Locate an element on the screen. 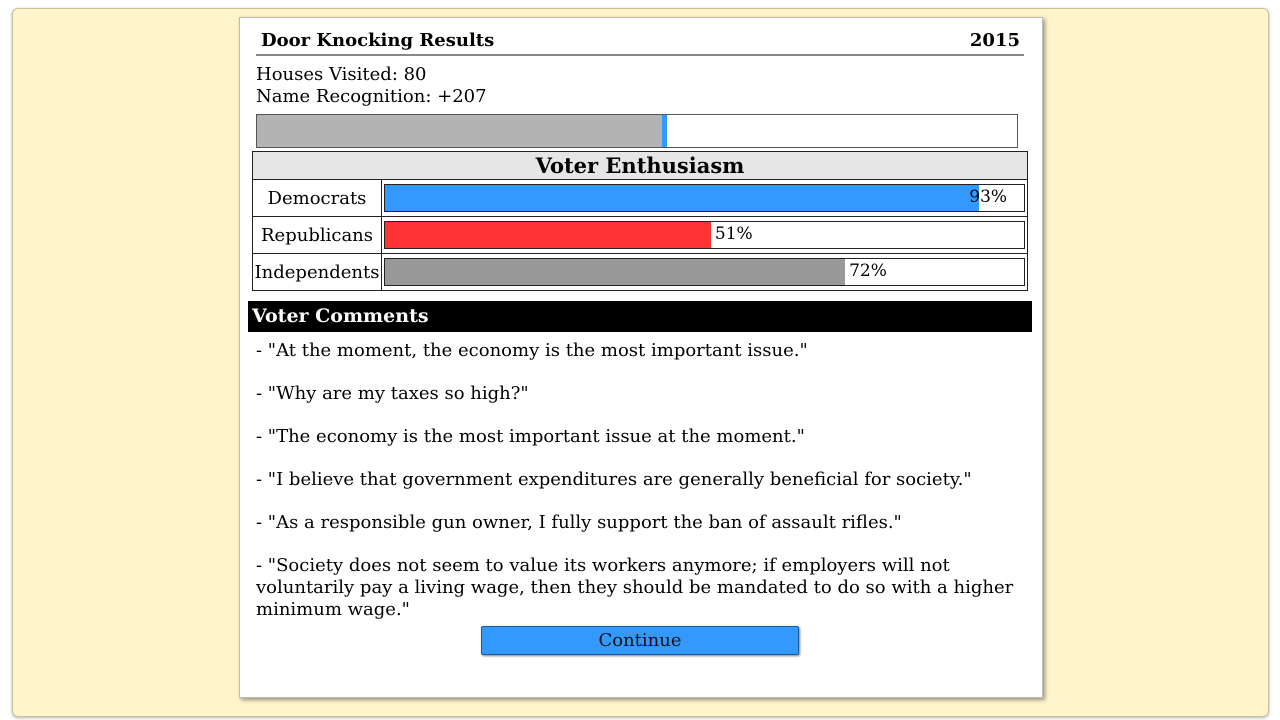 Image resolution: width=1280 pixels, height=720 pixels. bar-value: 72% is located at coordinates (868, 271).